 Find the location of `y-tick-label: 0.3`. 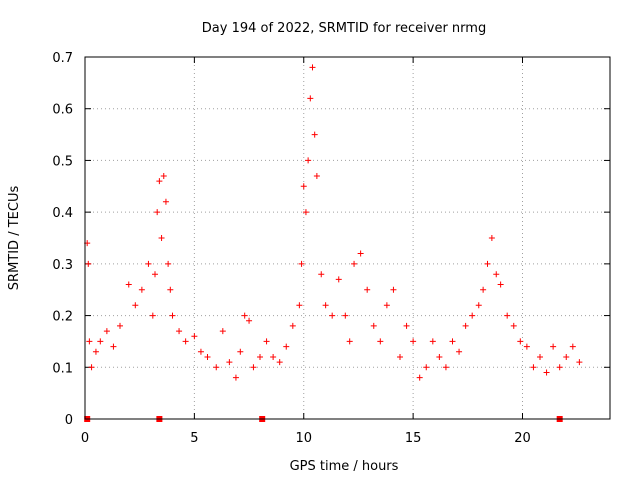

y-tick-label: 0.3 is located at coordinates (62, 265).